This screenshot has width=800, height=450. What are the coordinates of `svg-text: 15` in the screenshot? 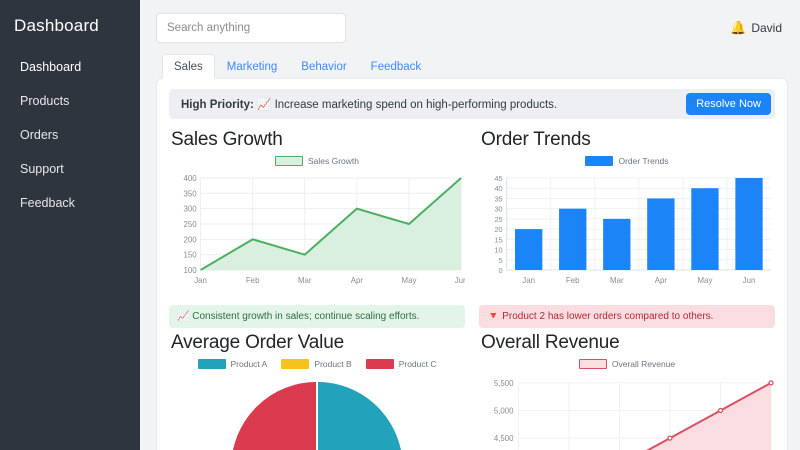 It's located at (498, 239).